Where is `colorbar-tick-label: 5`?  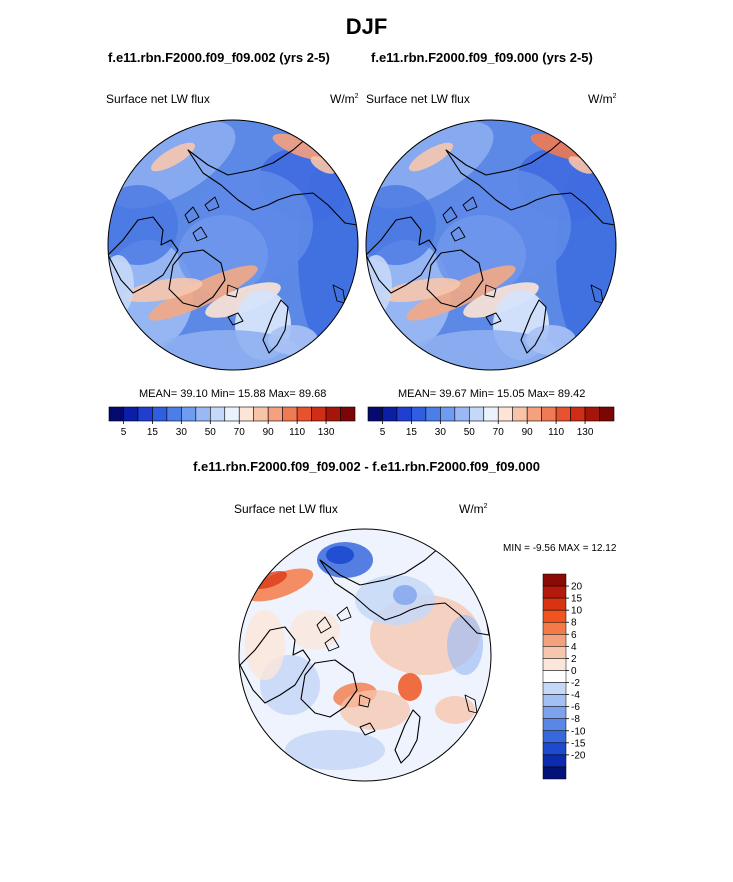 colorbar-tick-label: 5 is located at coordinates (383, 432).